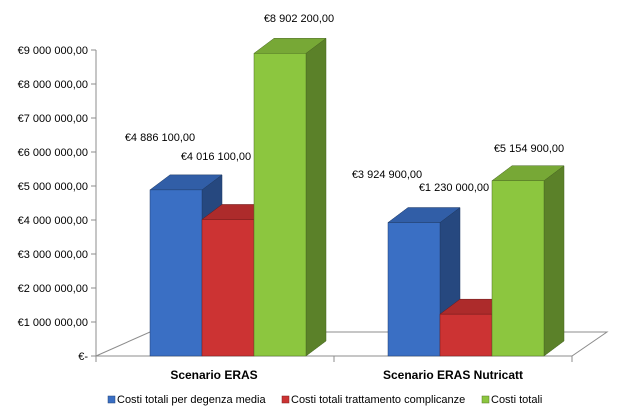 Image resolution: width=640 pixels, height=418 pixels. Describe the element at coordinates (191, 400) in the screenshot. I see `legend-label: Costi totali per degenza media` at that location.